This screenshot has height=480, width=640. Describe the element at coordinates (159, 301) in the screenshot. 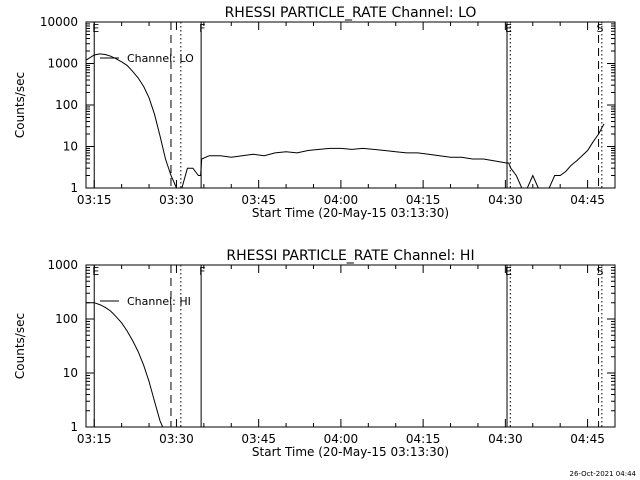

I see `legend-label: Channel: HI` at that location.